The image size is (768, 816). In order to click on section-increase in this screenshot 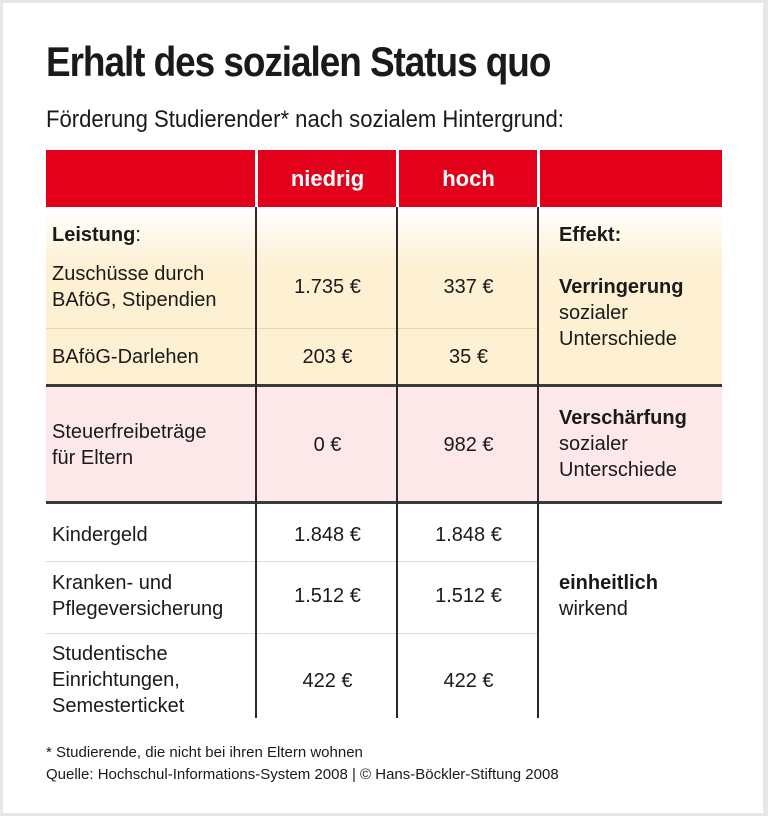, I will do `click(384, 444)`.